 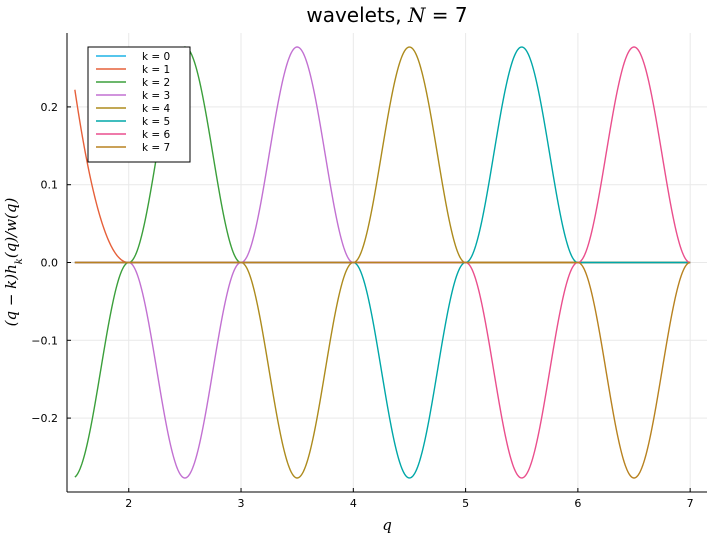 I want to click on x-tick-label: 7, so click(x=690, y=503).